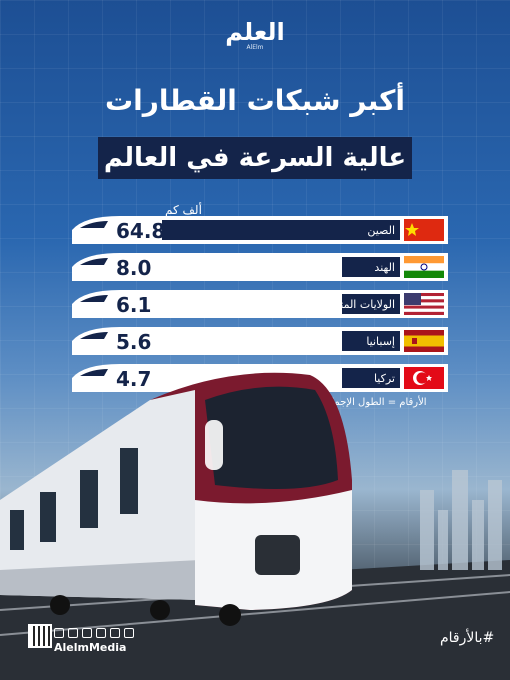 The width and height of the screenshot is (510, 680). Describe the element at coordinates (133, 268) in the screenshot. I see `value-label: 8.0` at that location.